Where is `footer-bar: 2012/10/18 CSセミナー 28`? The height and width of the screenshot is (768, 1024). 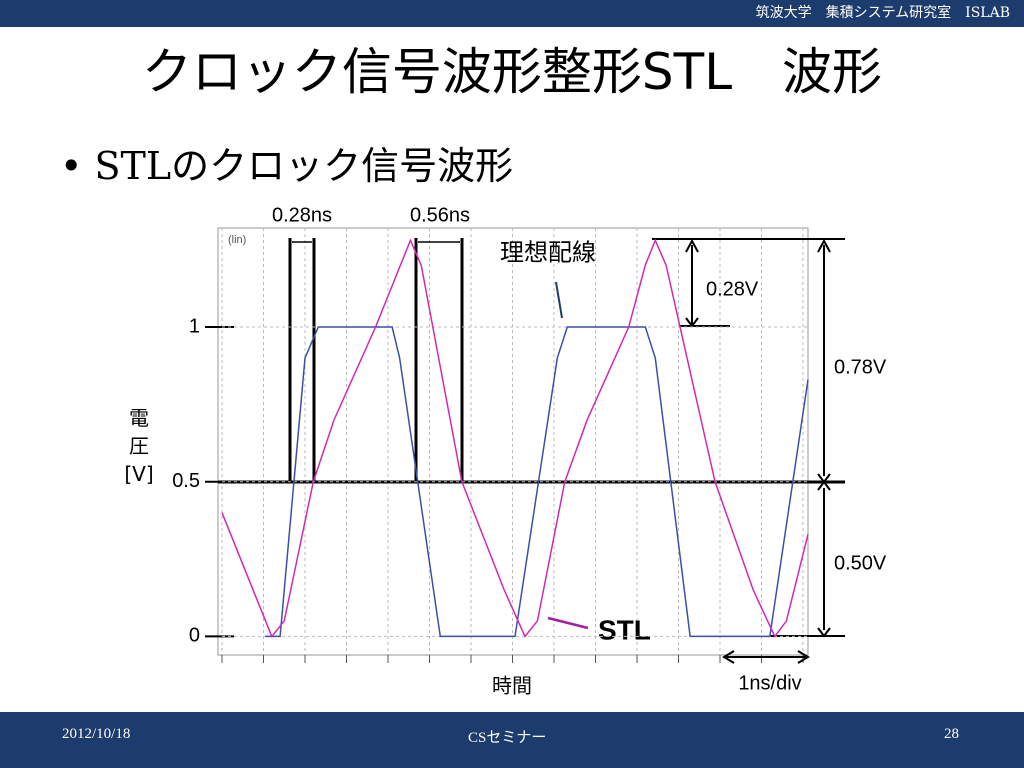 footer-bar: 2012/10/18 CSセミナー 28 is located at coordinates (512, 740).